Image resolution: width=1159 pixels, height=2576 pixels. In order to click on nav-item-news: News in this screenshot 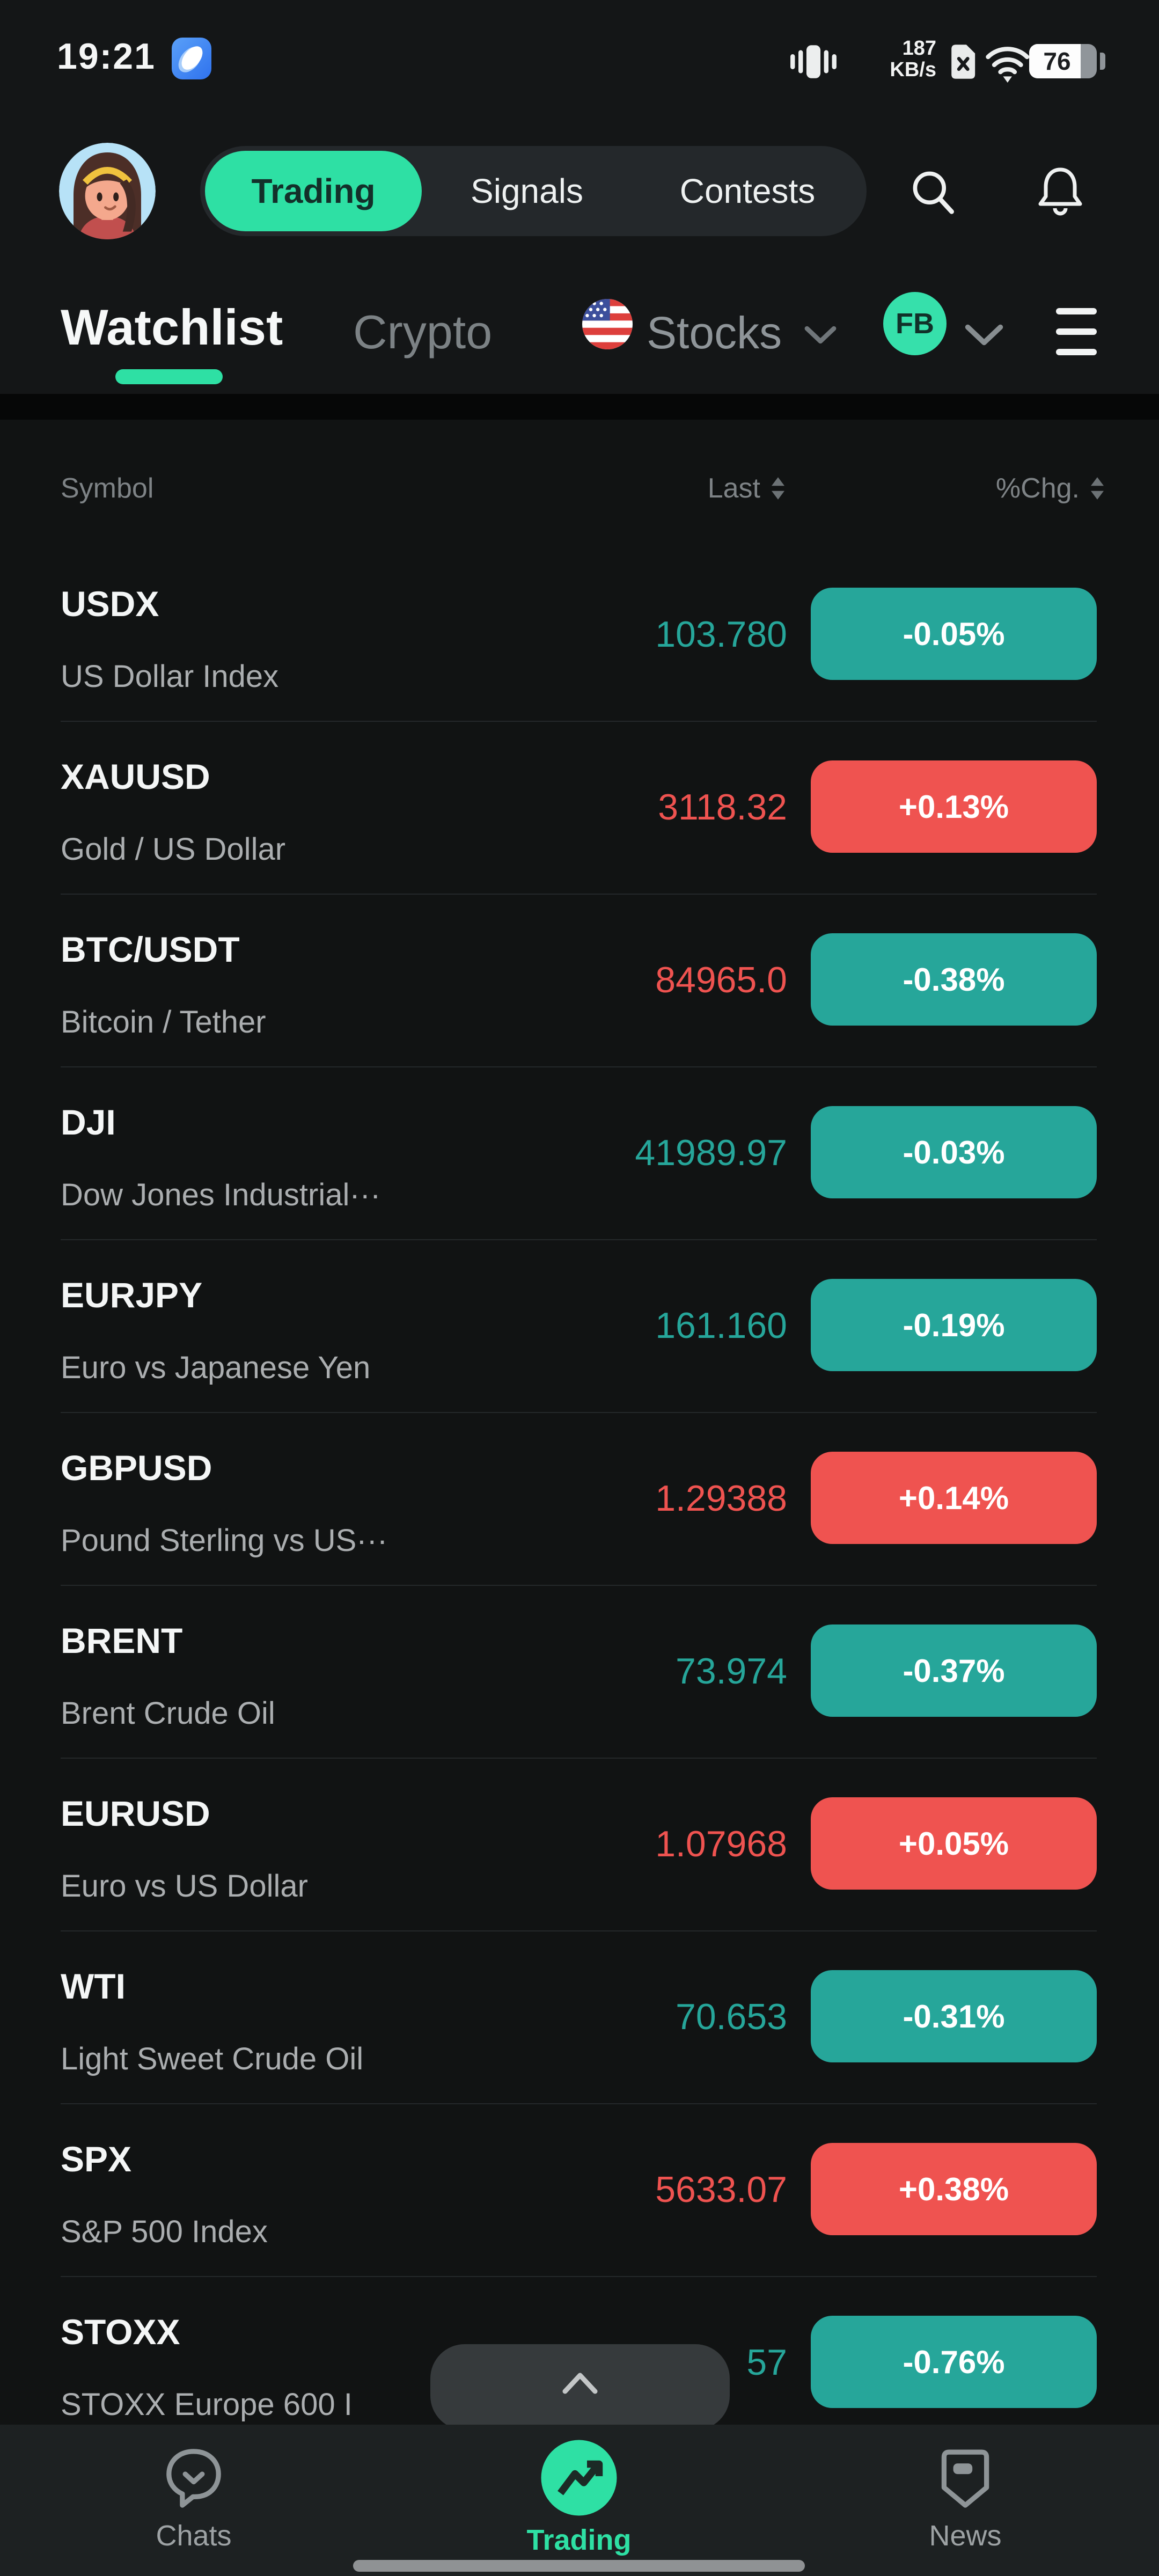, I will do `click(965, 2488)`.